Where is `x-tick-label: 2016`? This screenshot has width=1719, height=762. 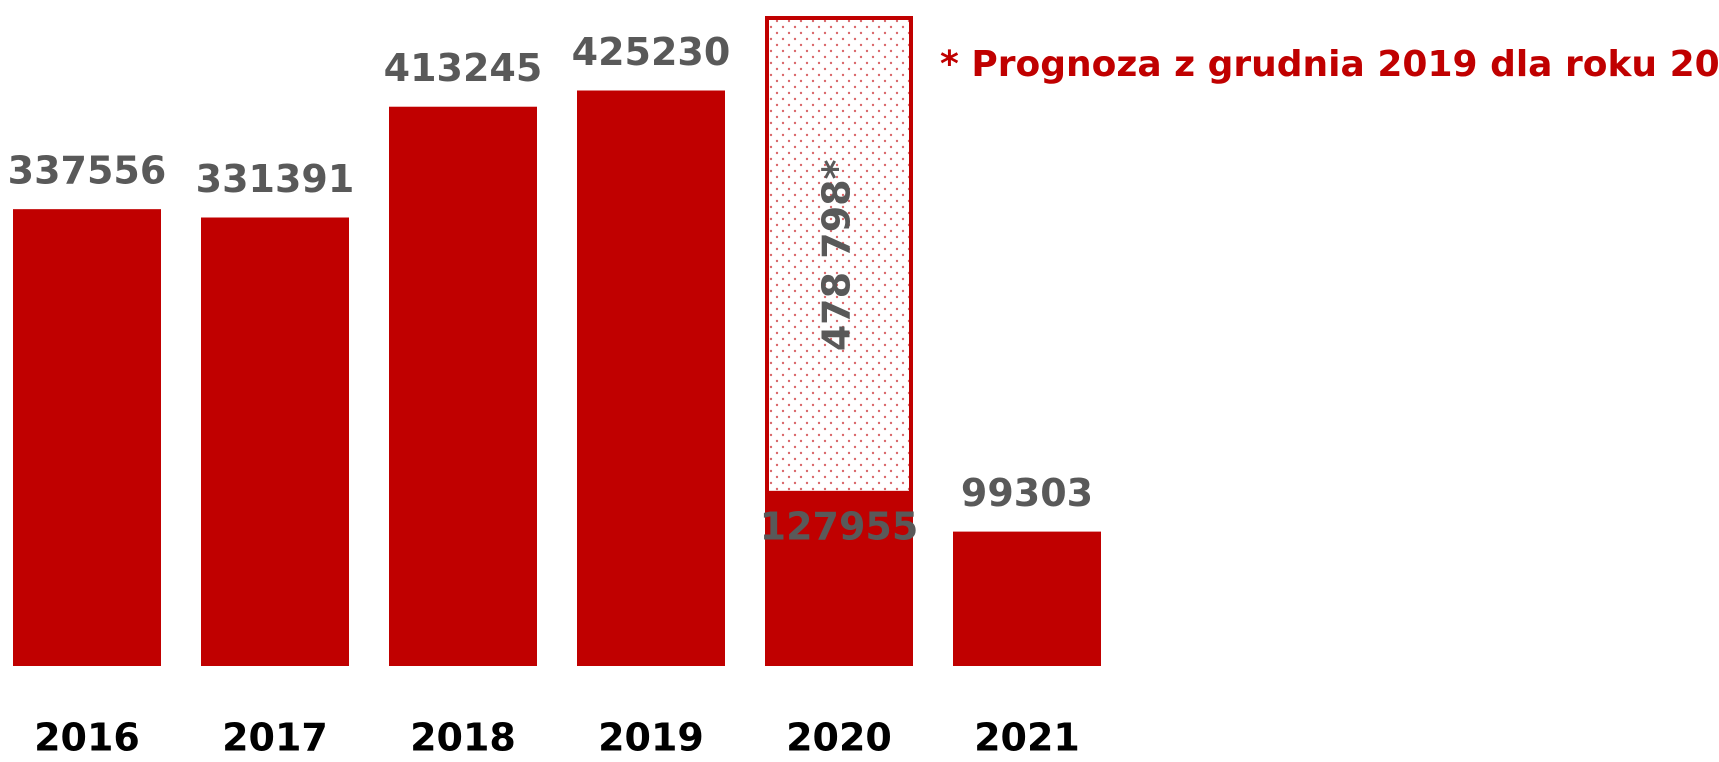
x-tick-label: 2016 is located at coordinates (87, 738).